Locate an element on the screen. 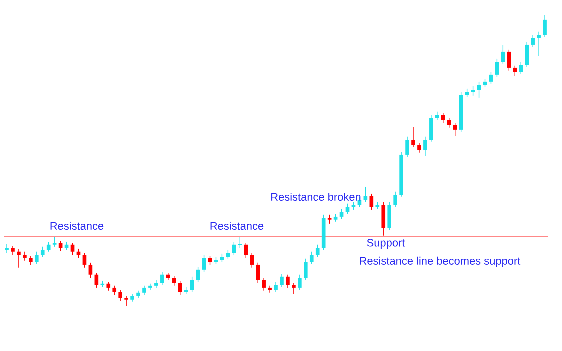 The height and width of the screenshot is (351, 562). annotation: Resistance broken is located at coordinates (316, 197).